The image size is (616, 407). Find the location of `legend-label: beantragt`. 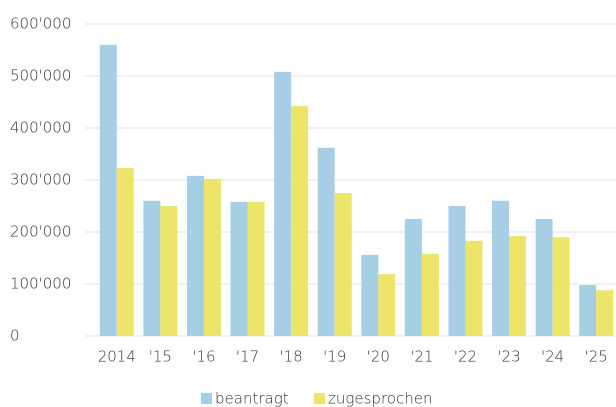

legend-label: beantragt is located at coordinates (252, 398).